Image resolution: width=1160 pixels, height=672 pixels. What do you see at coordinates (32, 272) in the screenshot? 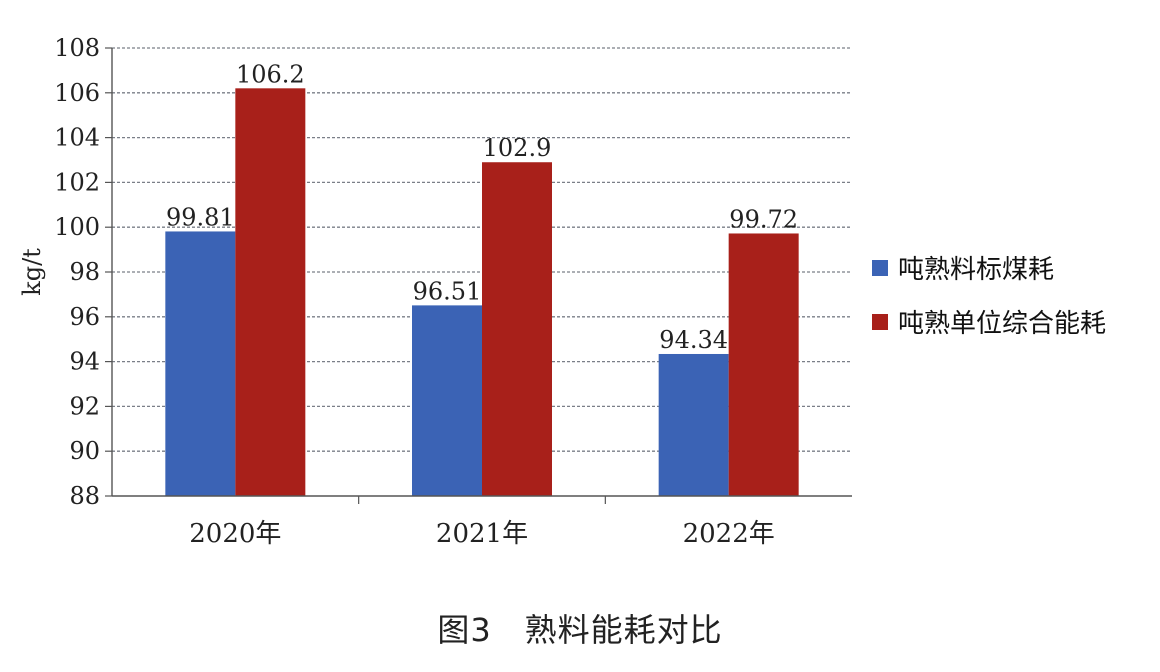
I see `y-axis-title: kg/t` at bounding box center [32, 272].